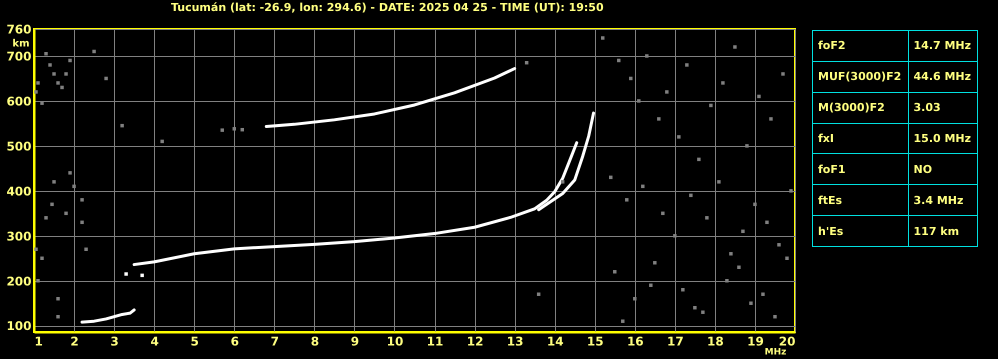 This screenshot has height=359, width=998. Describe the element at coordinates (943, 108) in the screenshot. I see `text: 3.03` at that location.